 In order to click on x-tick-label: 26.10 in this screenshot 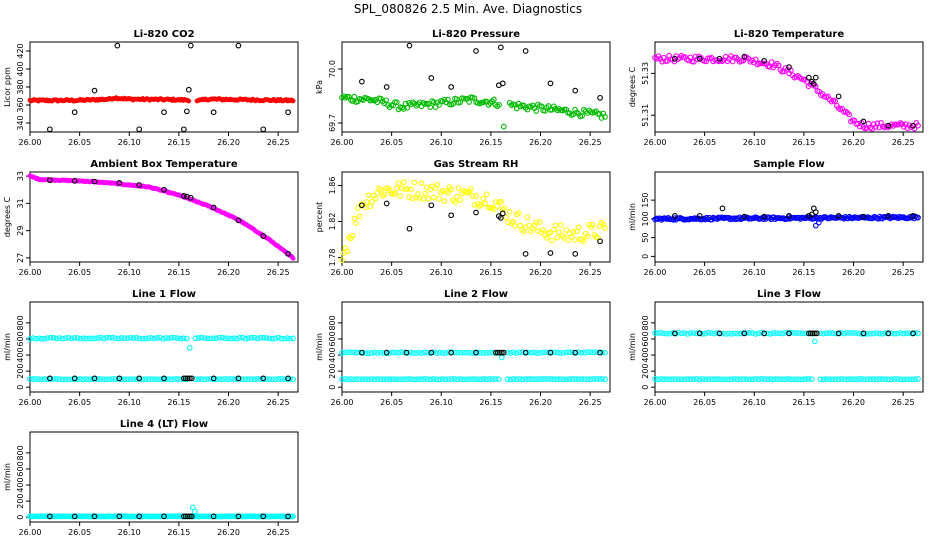, I will do `click(441, 402)`.